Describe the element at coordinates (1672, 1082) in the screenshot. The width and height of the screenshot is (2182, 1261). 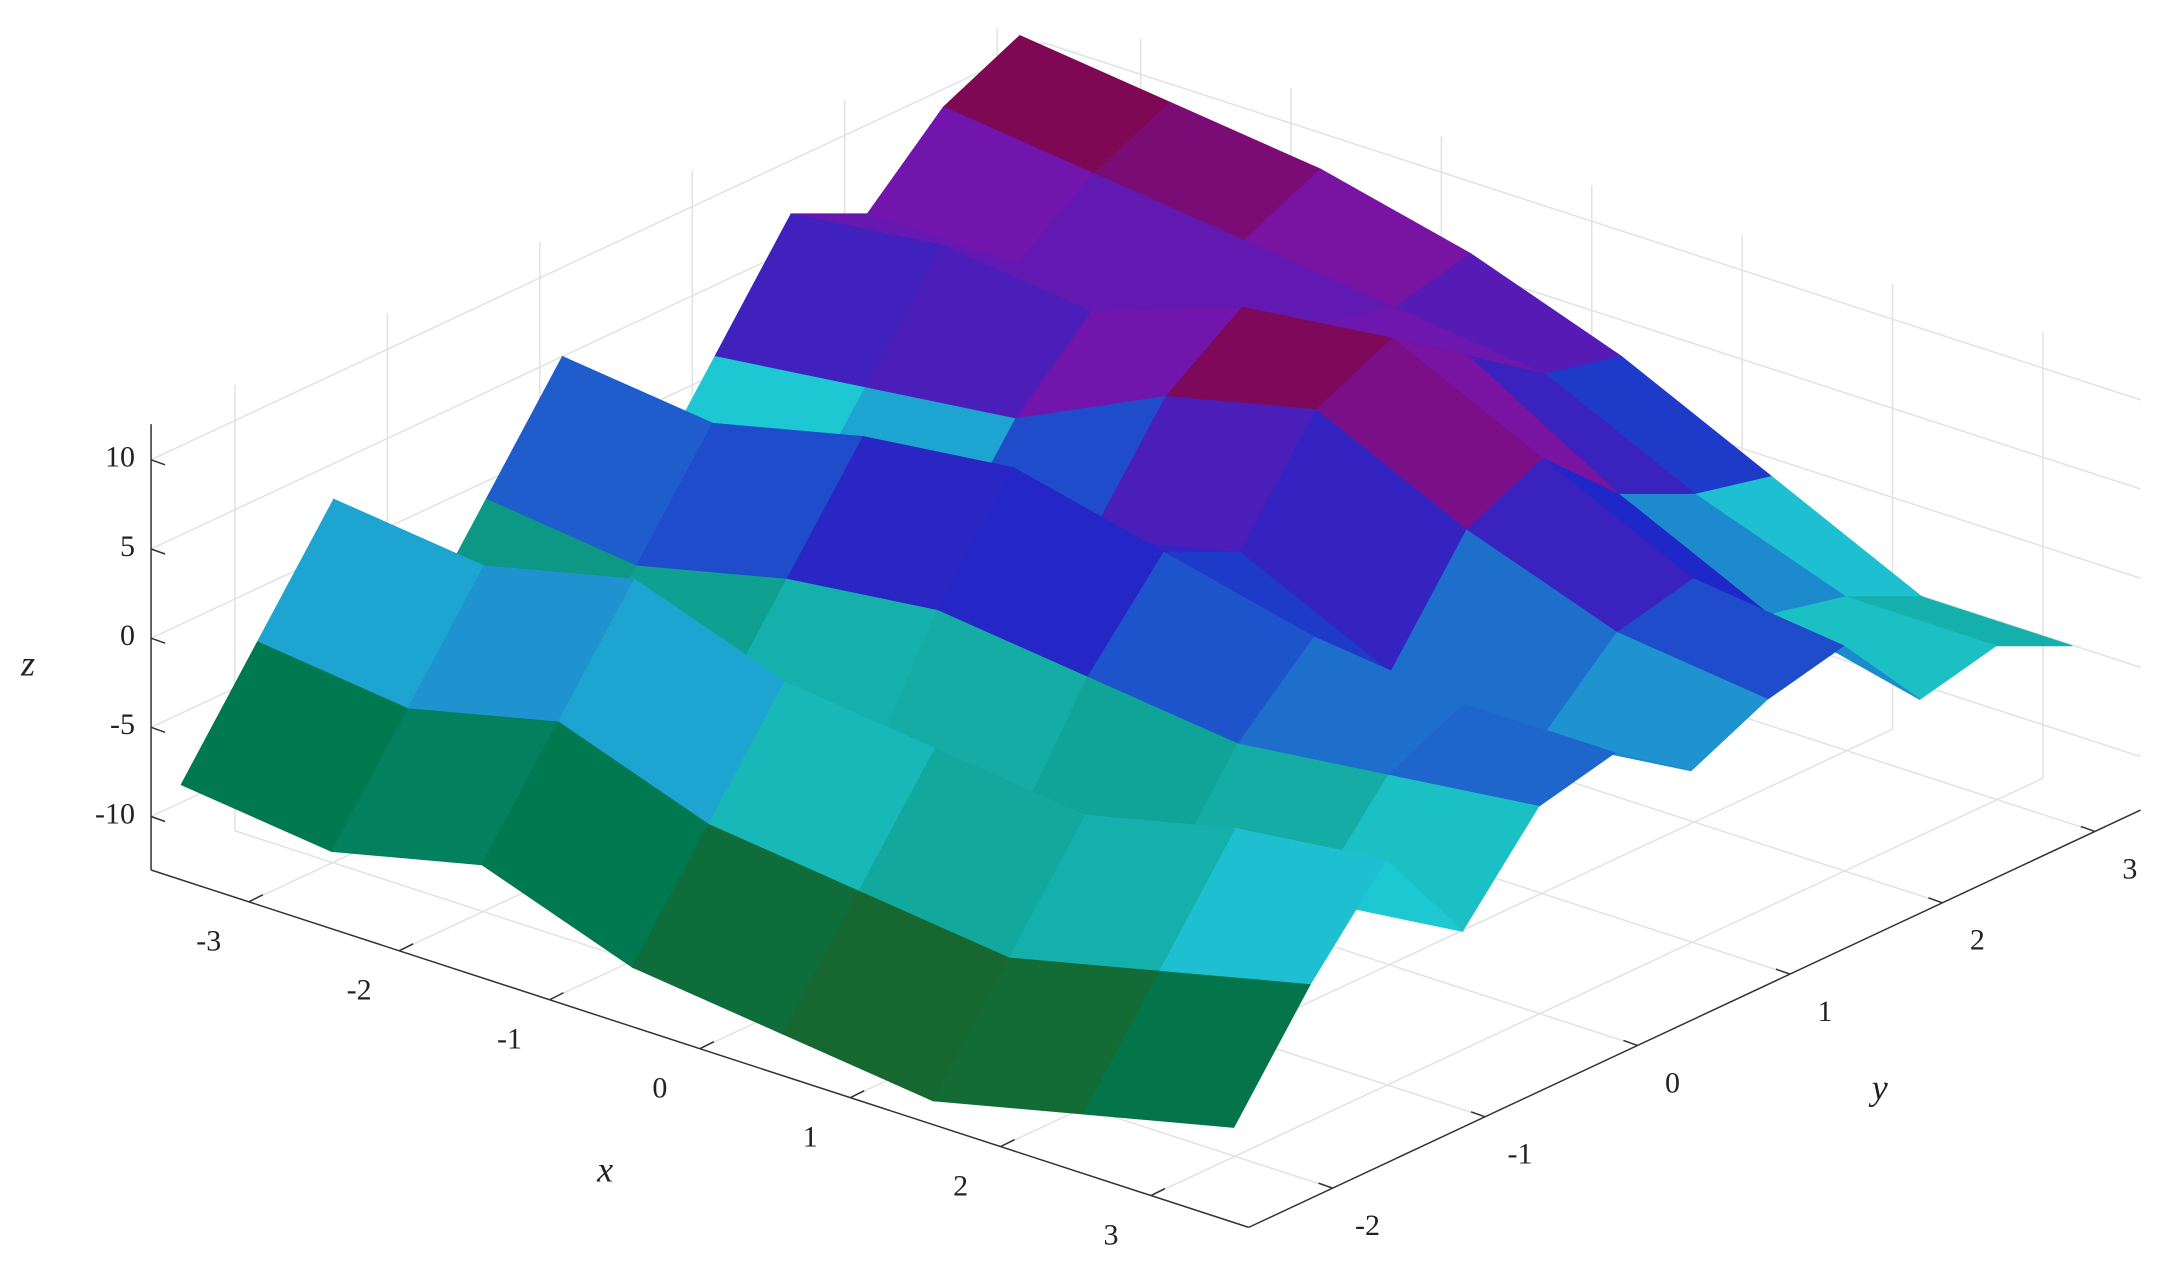
I see `y-tick-label: 0` at that location.